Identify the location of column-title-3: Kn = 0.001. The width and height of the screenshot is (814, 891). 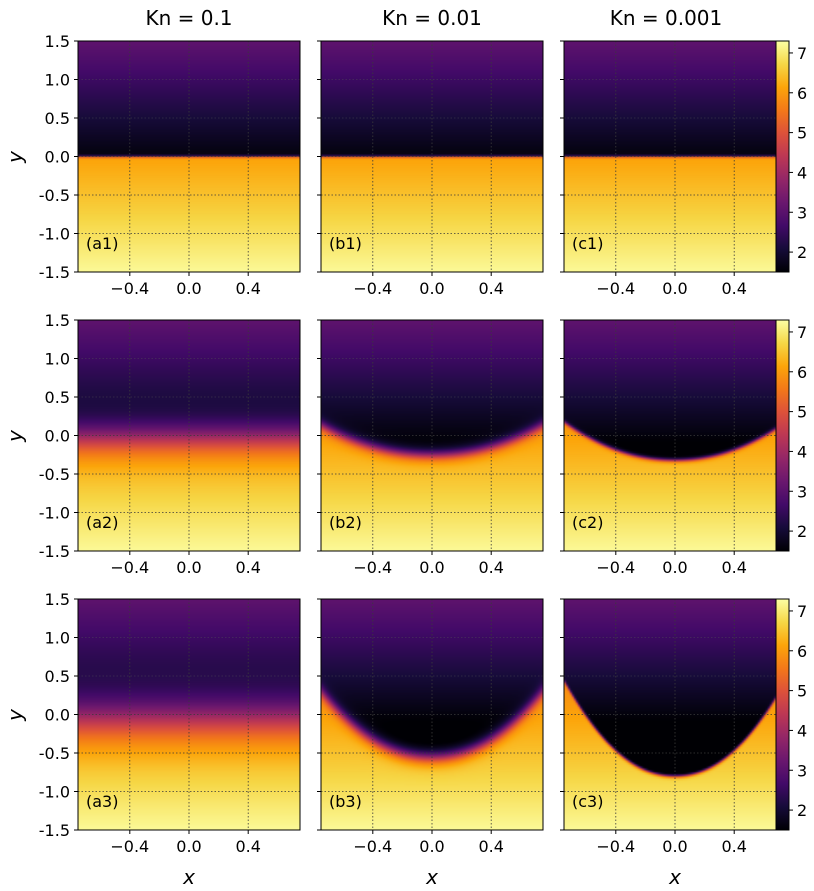
(666, 18).